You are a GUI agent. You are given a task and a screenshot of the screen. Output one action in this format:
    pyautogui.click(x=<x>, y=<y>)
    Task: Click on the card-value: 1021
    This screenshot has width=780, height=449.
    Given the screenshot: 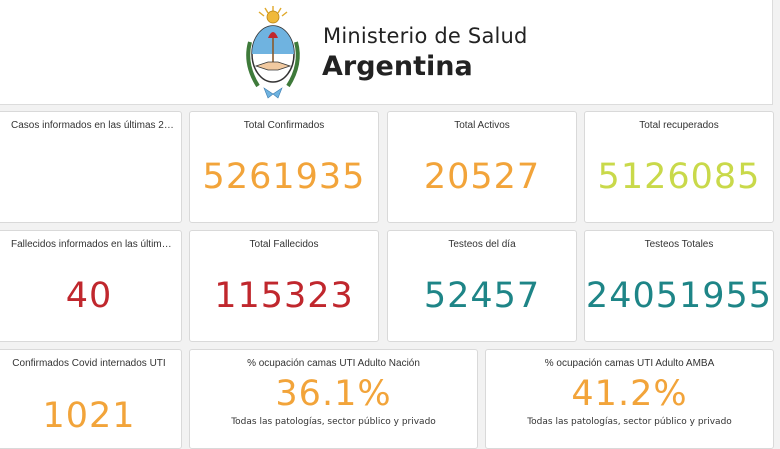 What is the action you would take?
    pyautogui.click(x=89, y=416)
    